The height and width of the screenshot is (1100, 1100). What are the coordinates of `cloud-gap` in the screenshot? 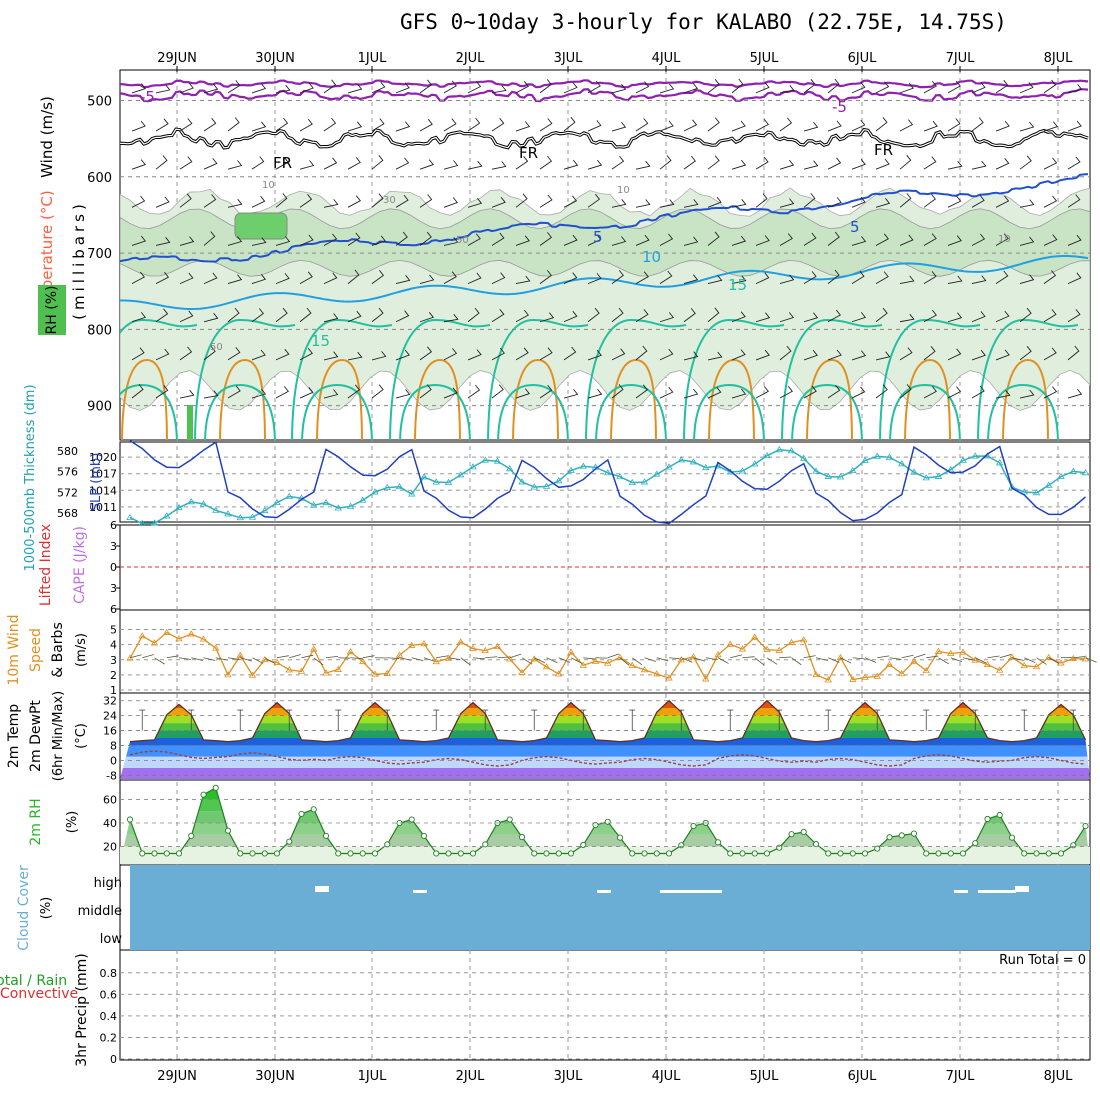 It's located at (997, 891).